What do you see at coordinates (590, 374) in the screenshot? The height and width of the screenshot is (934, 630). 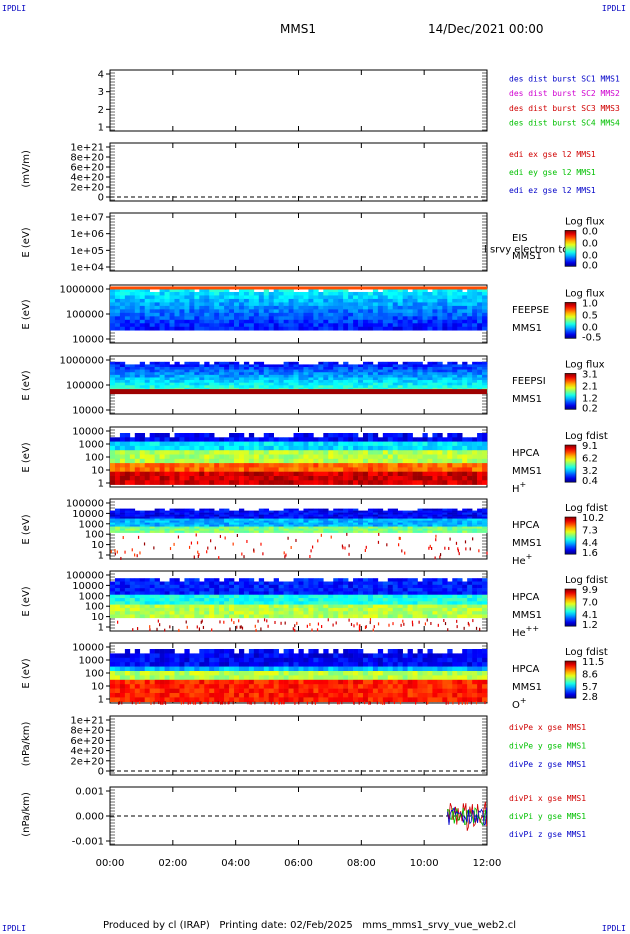 I see `colorbar-tick-label: 3.1` at bounding box center [590, 374].